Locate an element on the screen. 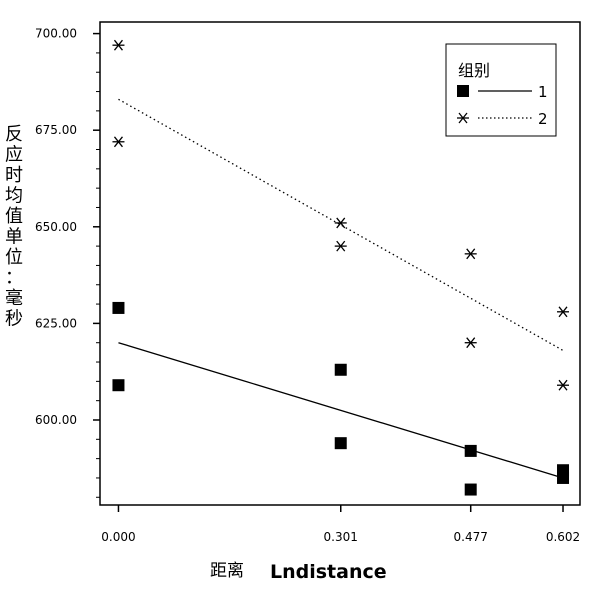 This screenshot has width=600, height=590. x-axis: 0.000 0.301 0.477 0.602 is located at coordinates (340, 524).